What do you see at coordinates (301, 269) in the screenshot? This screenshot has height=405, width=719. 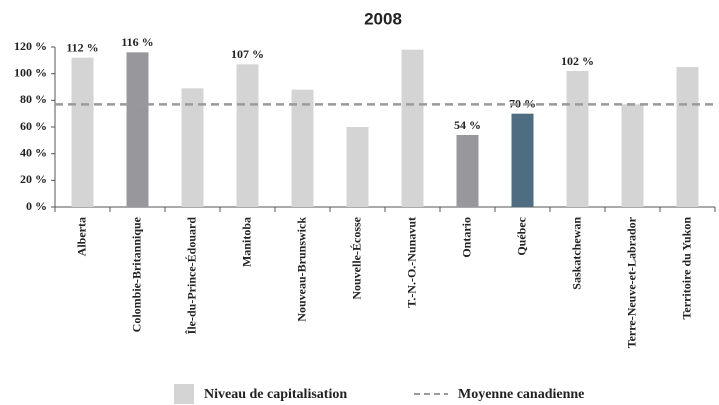 I see `x-tick-label: Nouveau-Brunswick` at bounding box center [301, 269].